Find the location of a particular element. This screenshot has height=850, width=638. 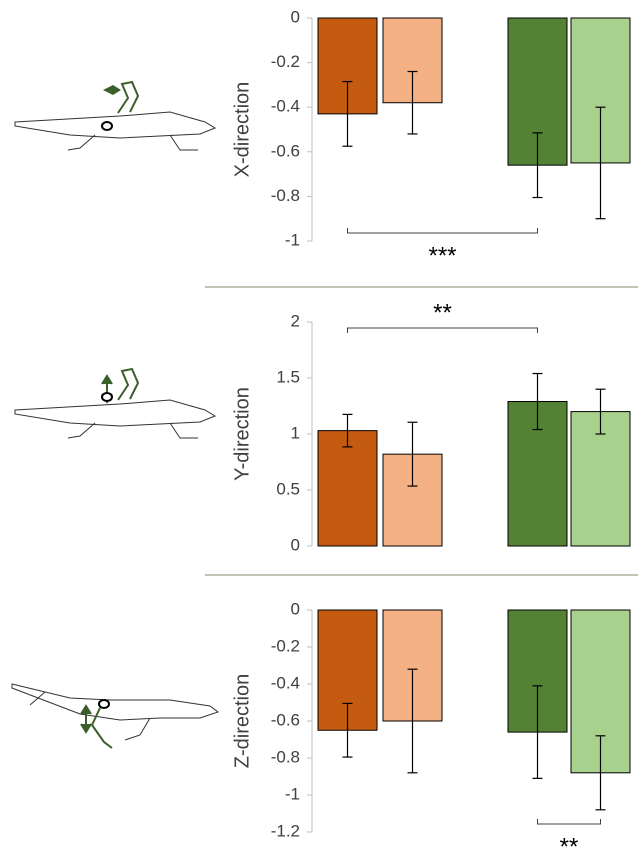

significance-label: *** is located at coordinates (442, 255).